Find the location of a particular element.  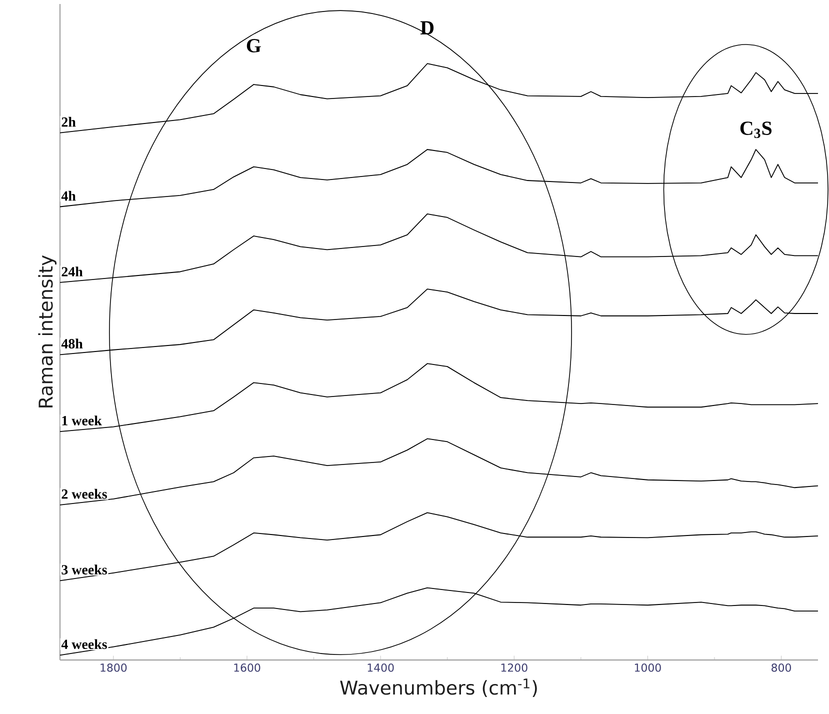

series-label: 4 weeks is located at coordinates (84, 644).